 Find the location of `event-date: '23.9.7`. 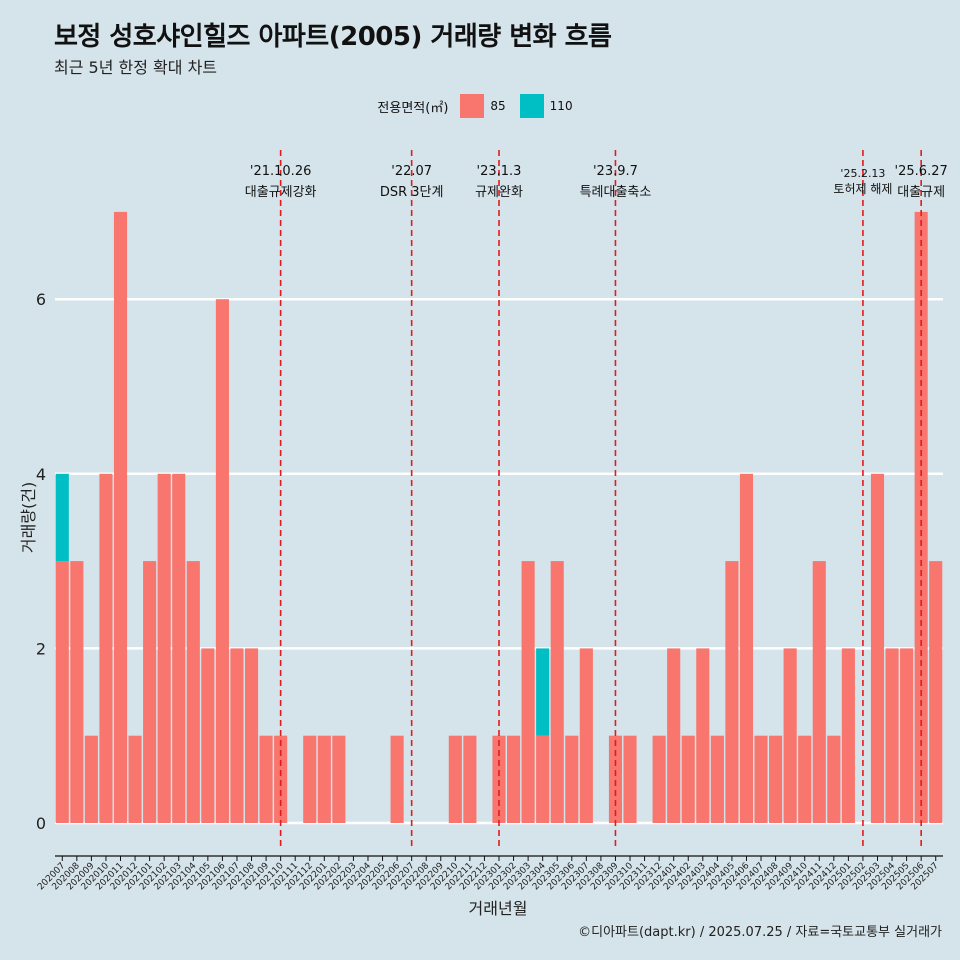

event-date: '23.9.7 is located at coordinates (615, 171).